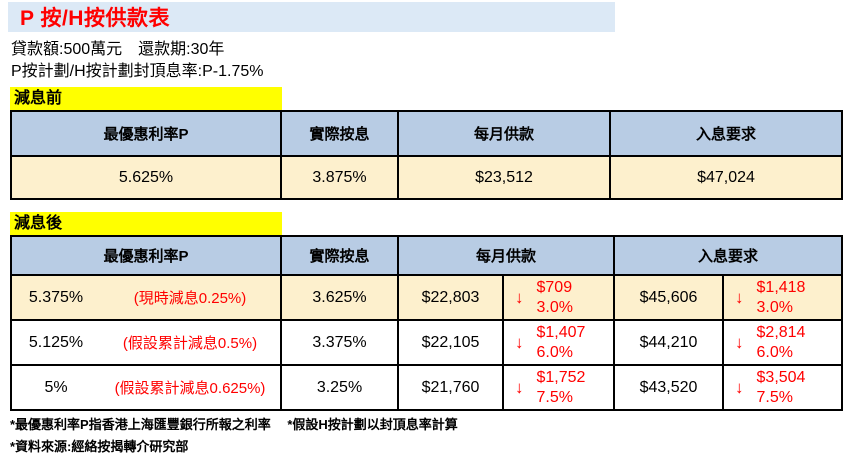 The height and width of the screenshot is (455, 845). I want to click on footnote-source: *資料來源:經絡按揭轉介研究部, so click(99, 446).